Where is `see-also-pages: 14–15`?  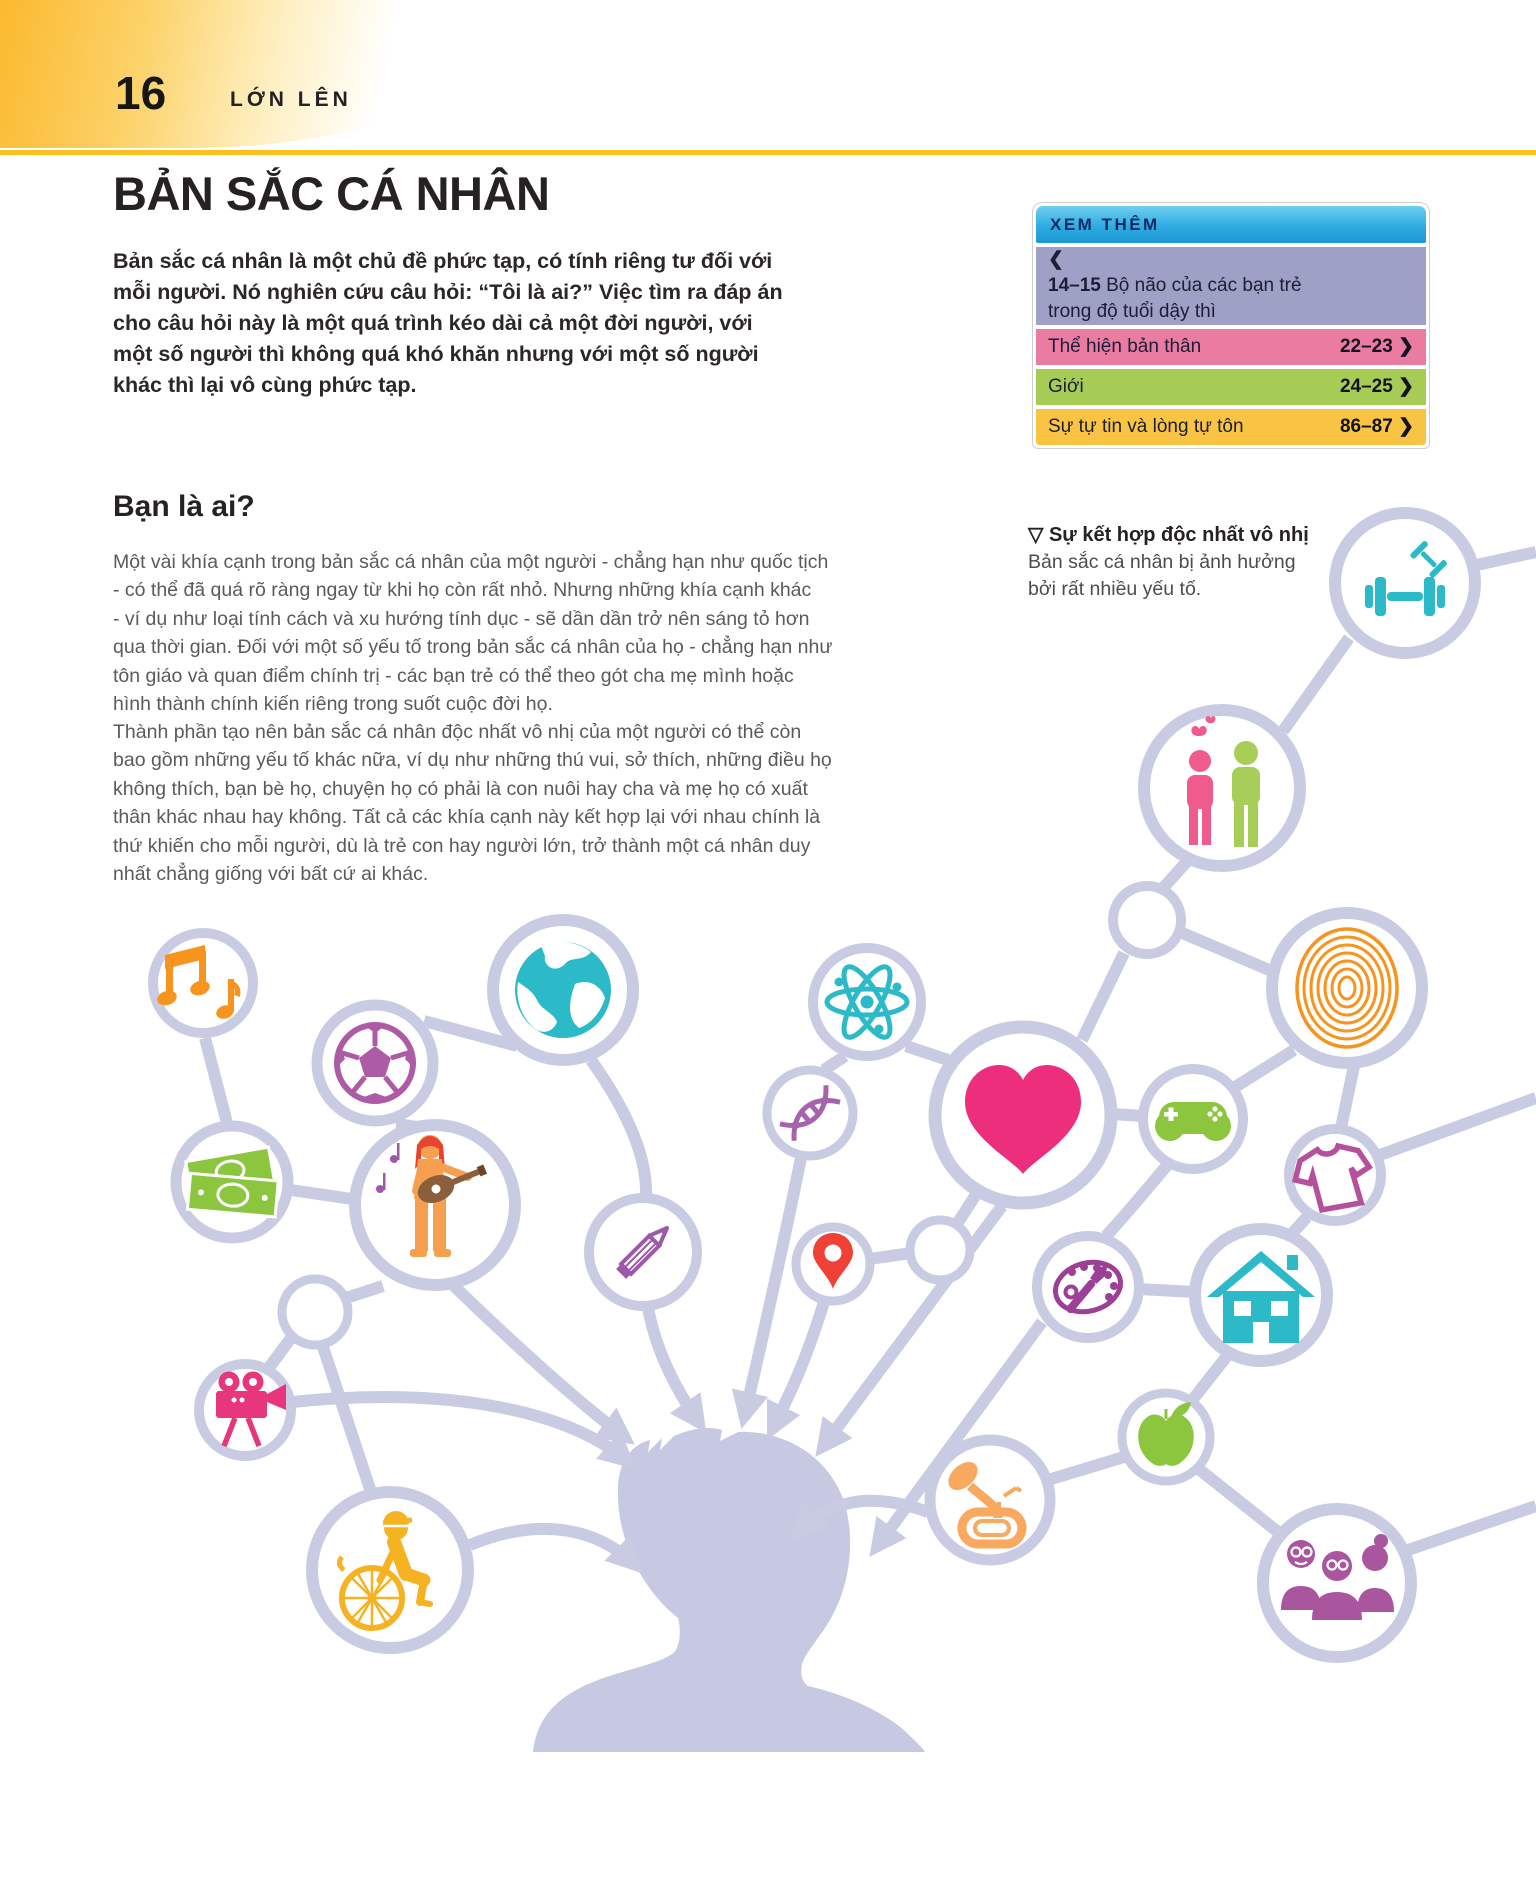 see-also-pages: 14–15 is located at coordinates (1074, 285).